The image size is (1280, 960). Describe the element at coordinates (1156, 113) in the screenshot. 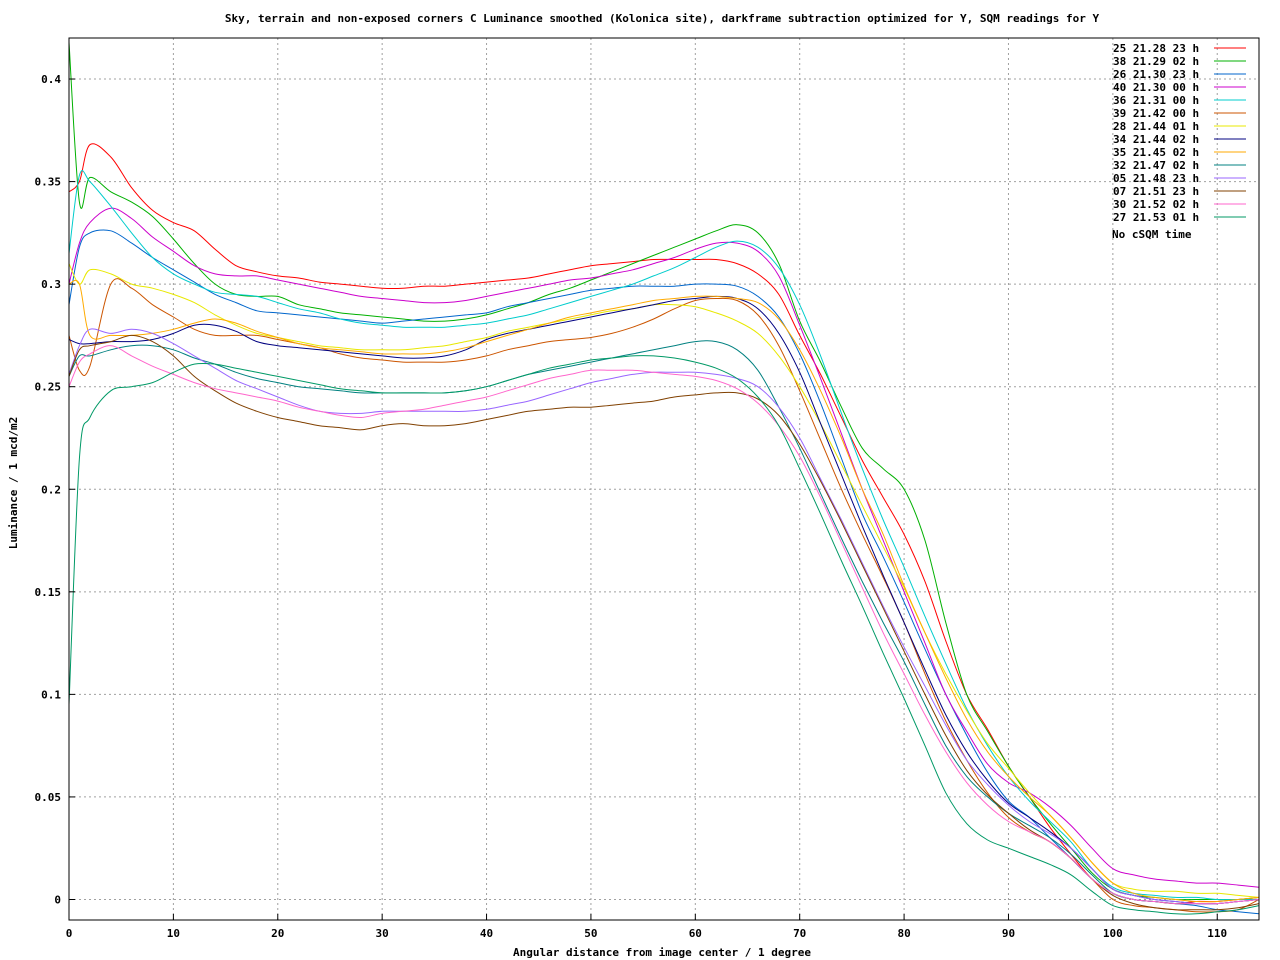

I see `legend-label: 39 21.42 00 h` at that location.